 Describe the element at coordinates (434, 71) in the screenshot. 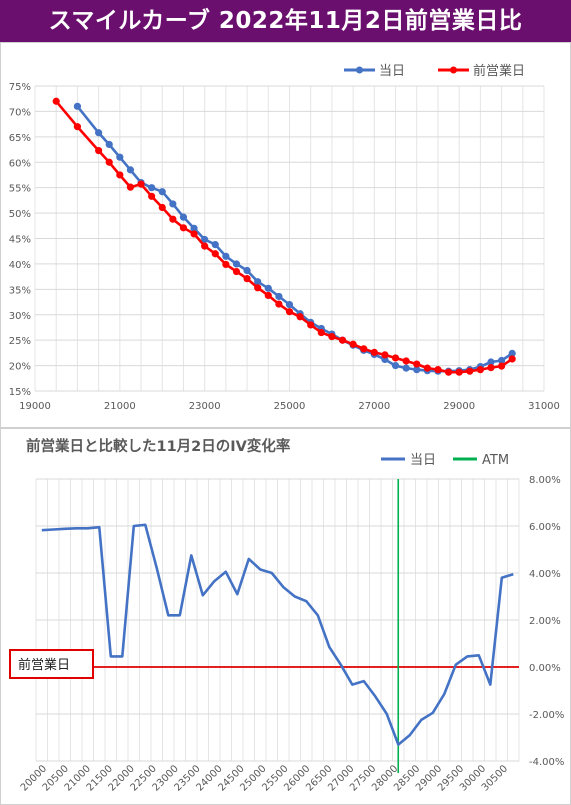

I see `smile-curve-legend: 当日 前営業日` at that location.